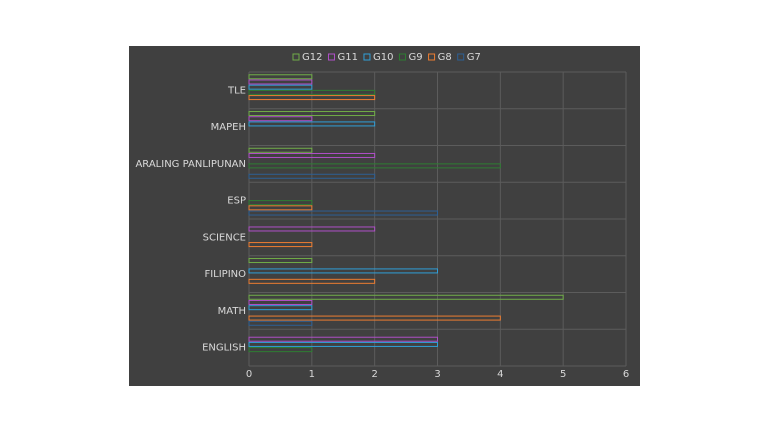  What do you see at coordinates (236, 201) in the screenshot?
I see `y-tick-label: ESP` at bounding box center [236, 201].